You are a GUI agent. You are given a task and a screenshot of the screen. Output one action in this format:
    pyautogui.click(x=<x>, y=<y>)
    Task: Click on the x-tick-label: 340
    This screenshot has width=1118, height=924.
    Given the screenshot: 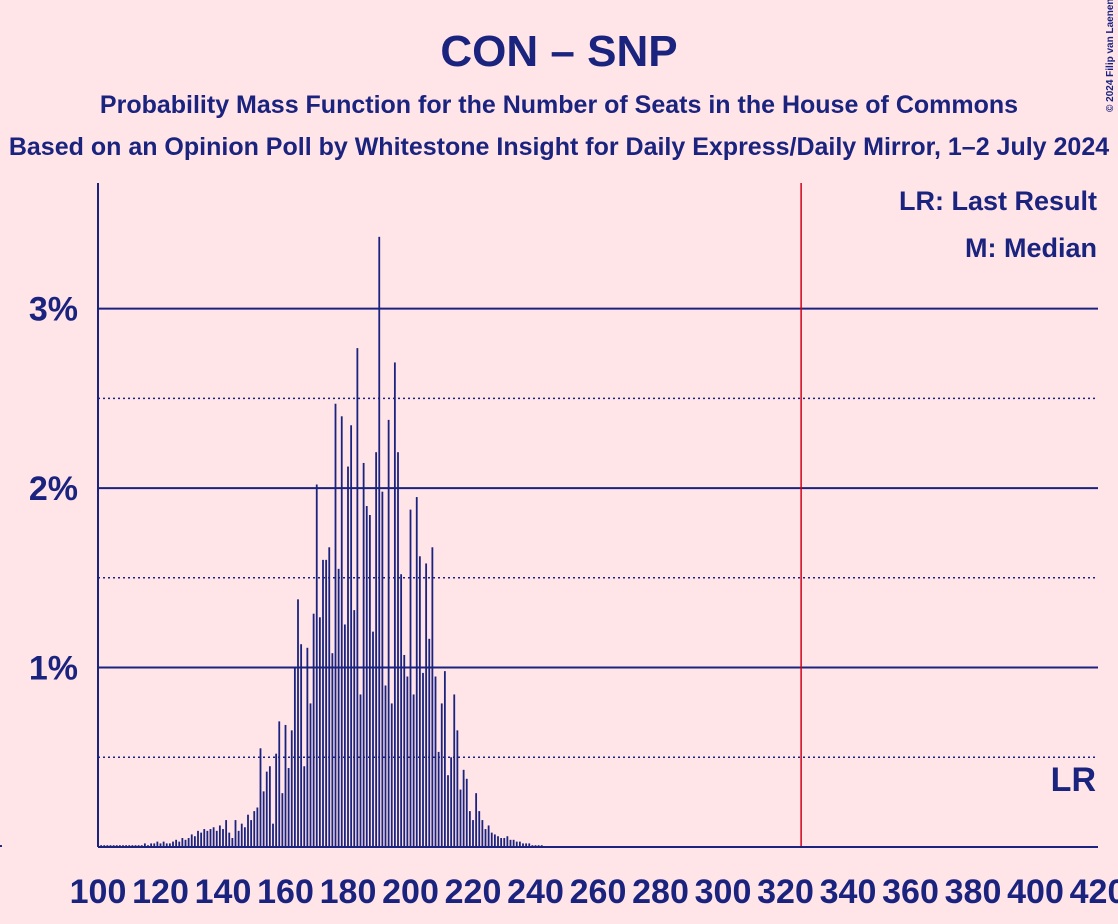 What is the action you would take?
    pyautogui.click(x=848, y=892)
    